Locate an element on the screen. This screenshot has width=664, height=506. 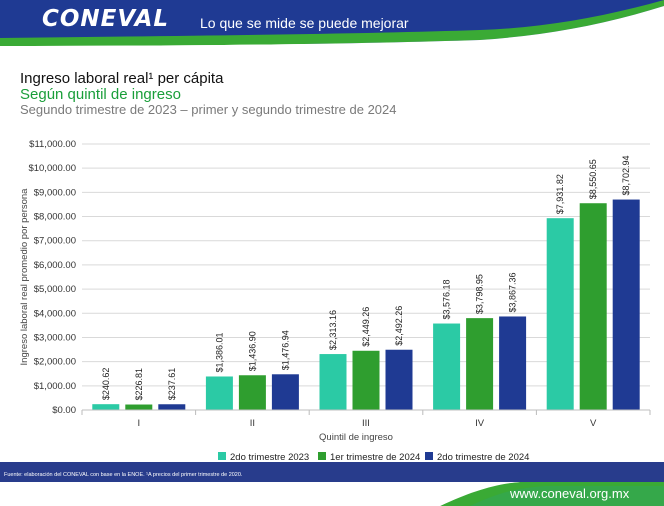
data-label: $3,867.36 is located at coordinates (513, 292).